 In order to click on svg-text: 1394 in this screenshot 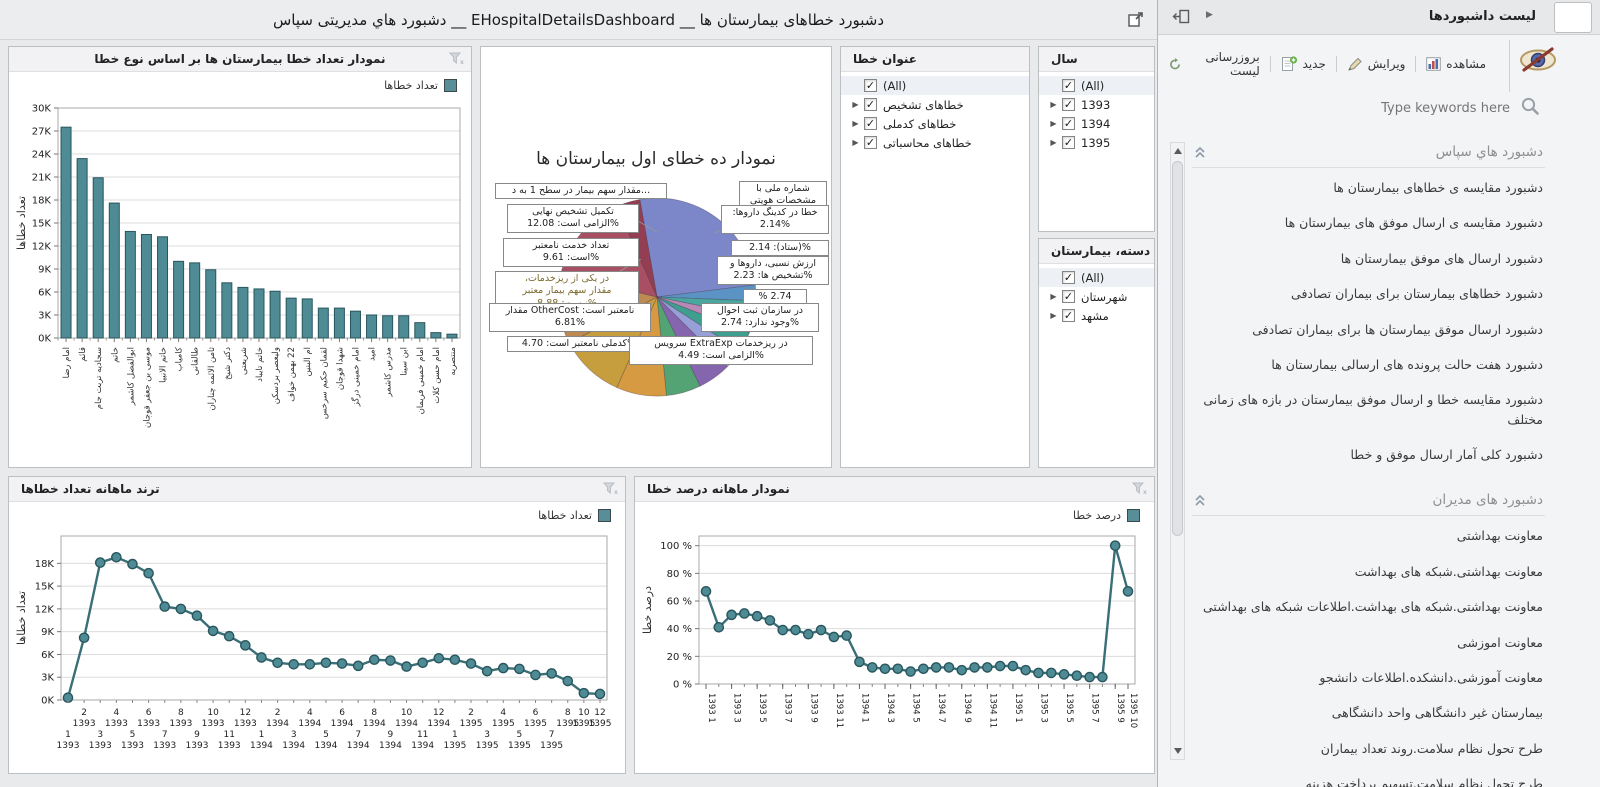, I will do `click(390, 746)`.